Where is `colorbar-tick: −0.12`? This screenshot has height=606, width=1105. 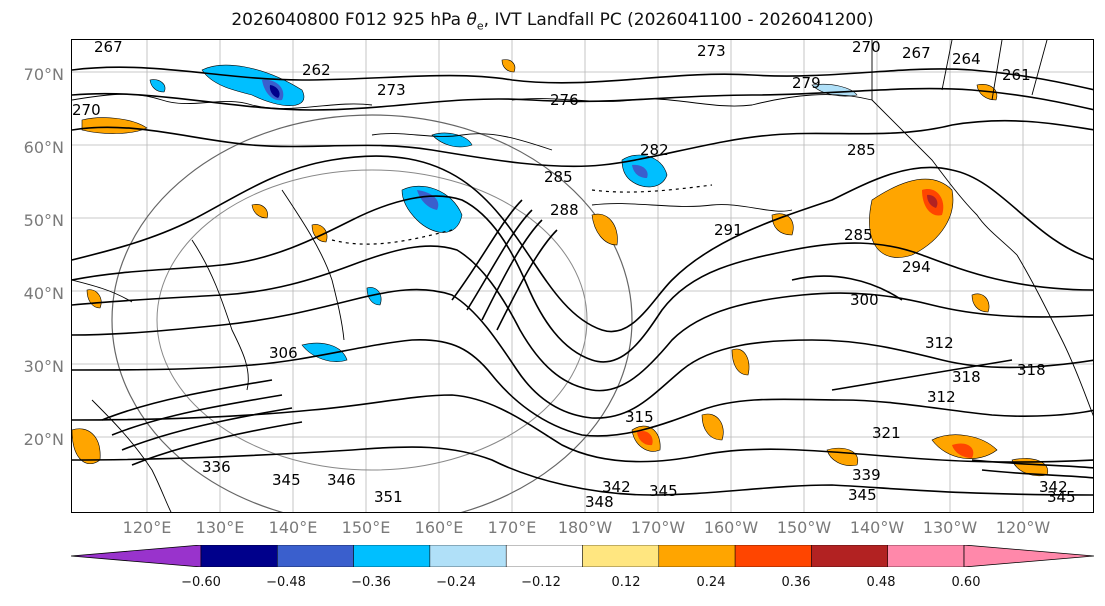 colorbar-tick: −0.12 is located at coordinates (541, 582).